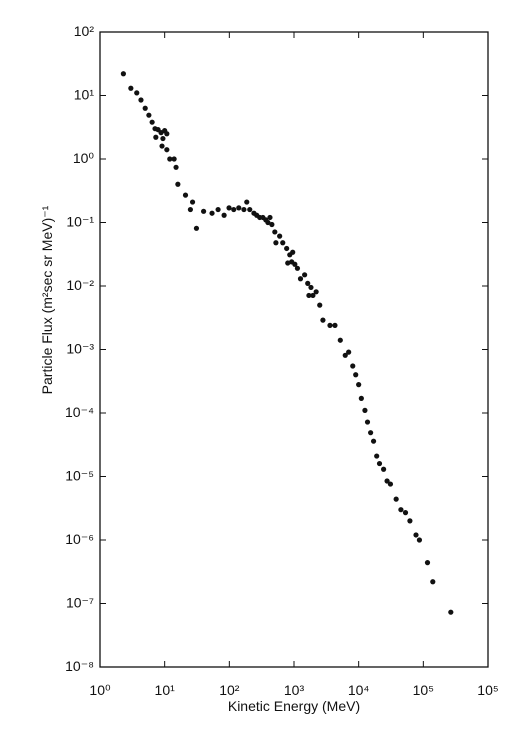 This screenshot has width=518, height=729. I want to click on y-tick-label: 10⁻³, so click(80, 349).